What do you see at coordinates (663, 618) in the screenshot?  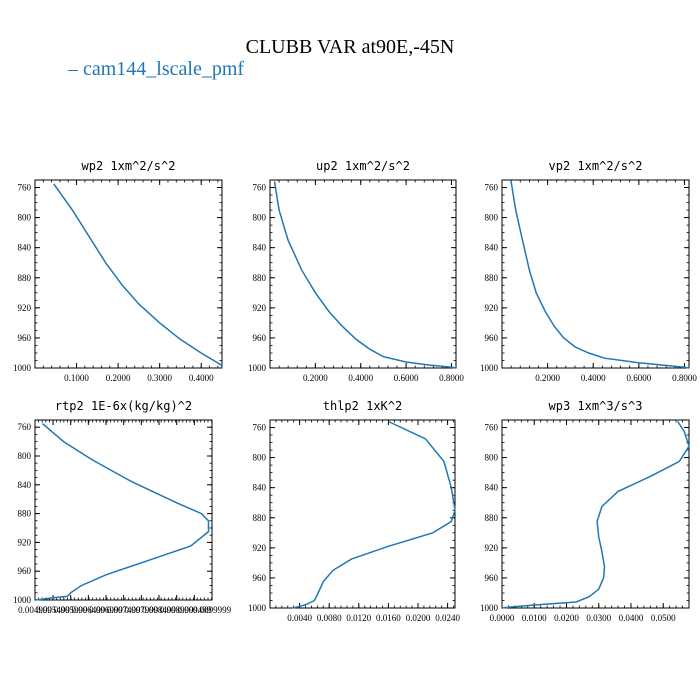 I see `x-tick-label: 0.0500` at bounding box center [663, 618].